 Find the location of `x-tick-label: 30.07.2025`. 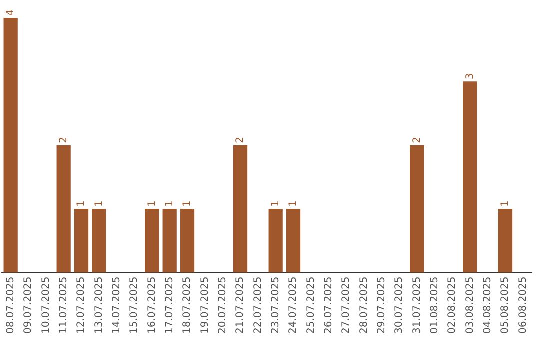

x-tick-label: 30.07.2025 is located at coordinates (400, 305).